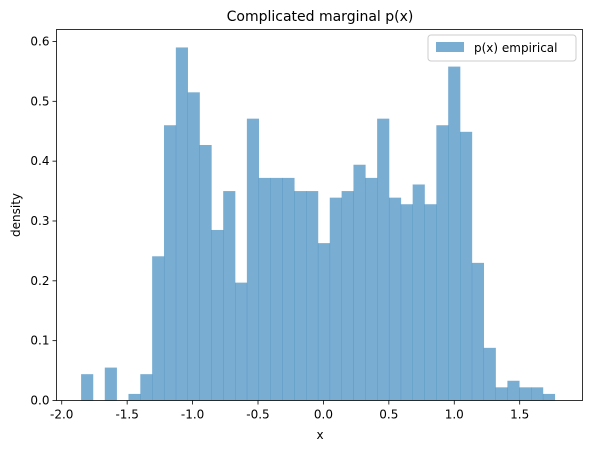 Image resolution: width=589 pixels, height=451 pixels. Describe the element at coordinates (323, 415) in the screenshot. I see `x-tick-label: 0.0` at that location.